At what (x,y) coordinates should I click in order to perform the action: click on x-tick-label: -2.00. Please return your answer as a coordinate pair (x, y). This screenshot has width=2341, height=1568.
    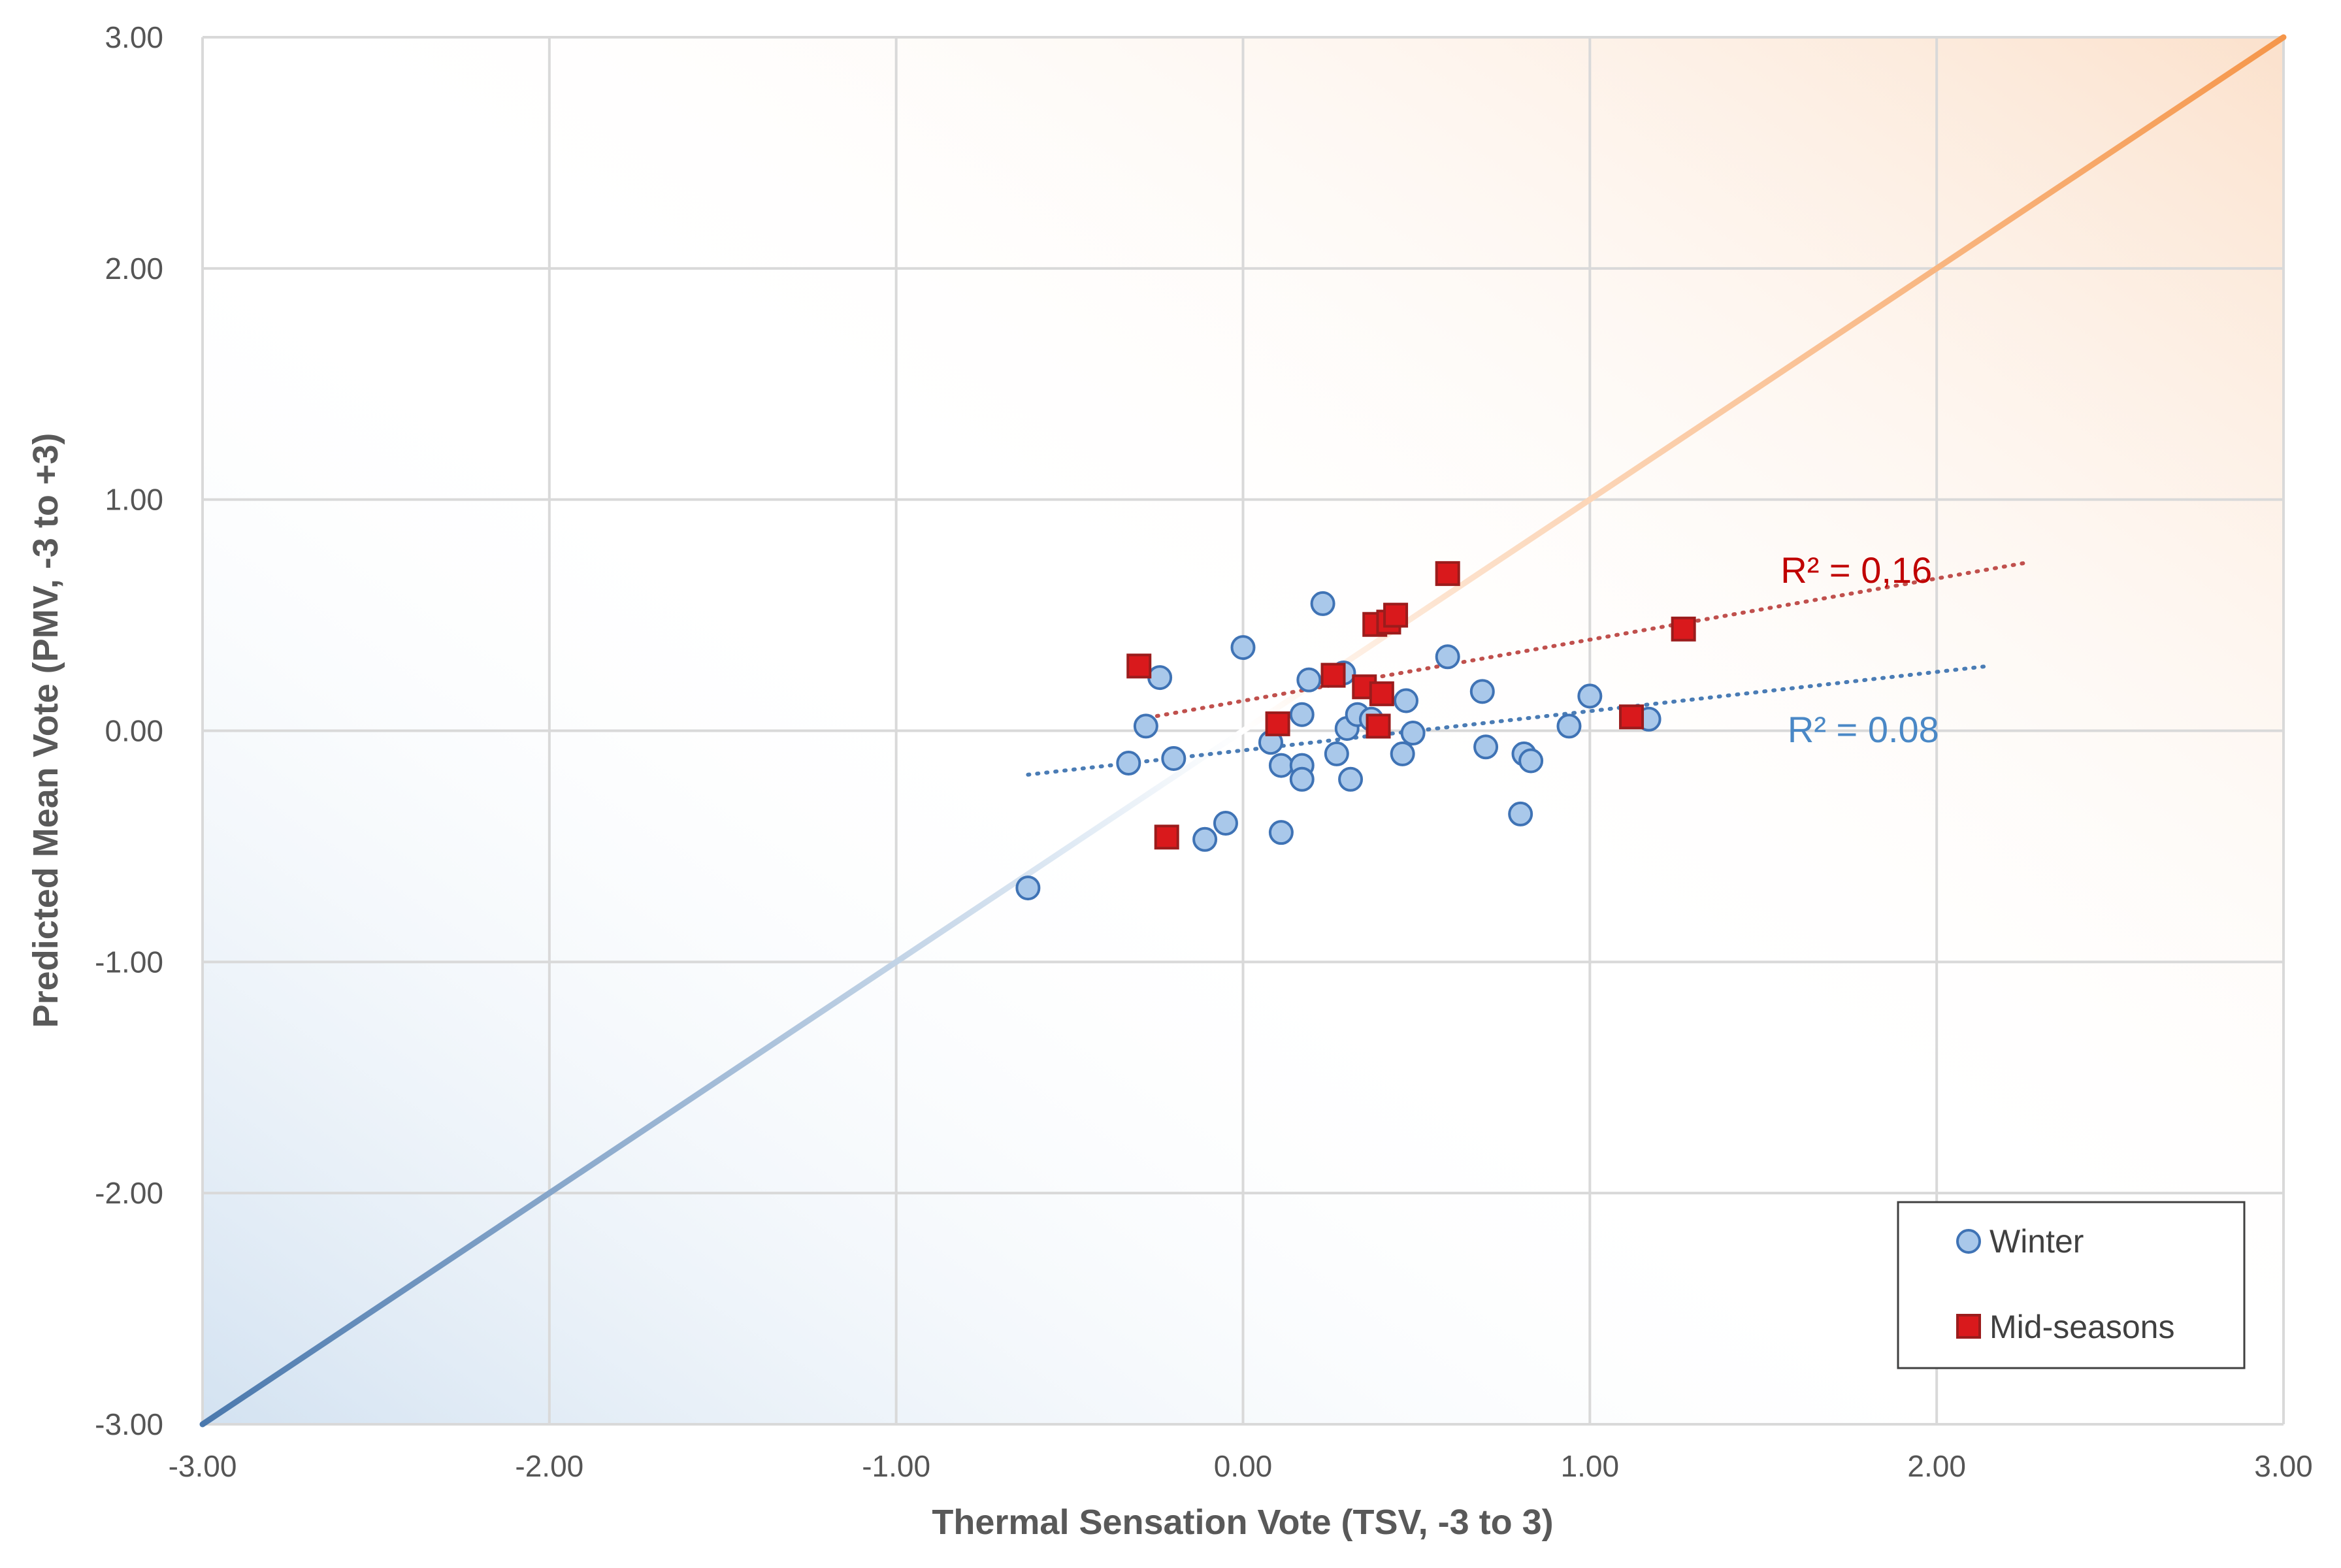
    Looking at the image, I should click on (549, 1466).